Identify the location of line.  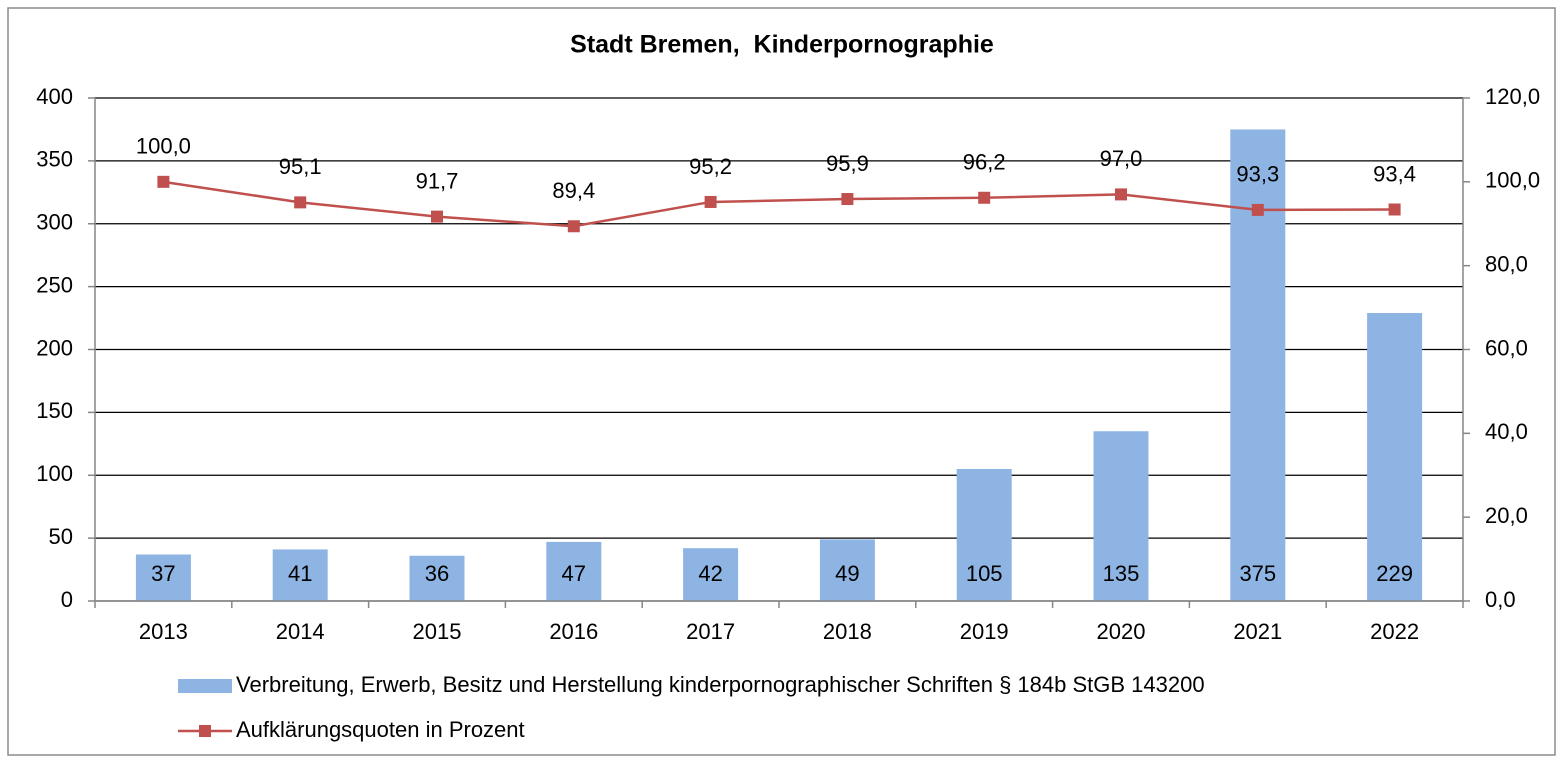
(779, 204).